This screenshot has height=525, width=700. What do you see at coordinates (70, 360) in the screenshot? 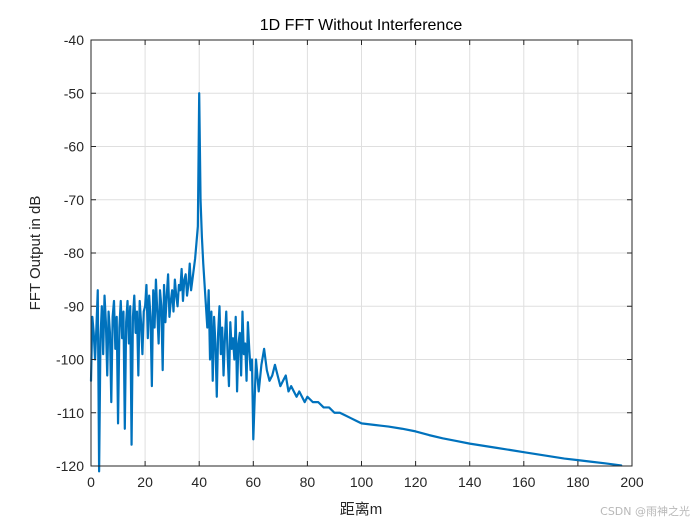
I see `y-tick-label: -100` at bounding box center [70, 360].